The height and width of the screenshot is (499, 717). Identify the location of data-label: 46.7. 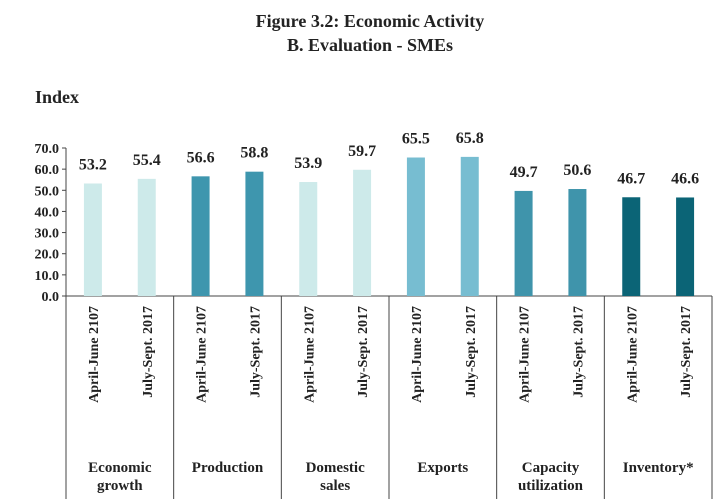
(631, 178).